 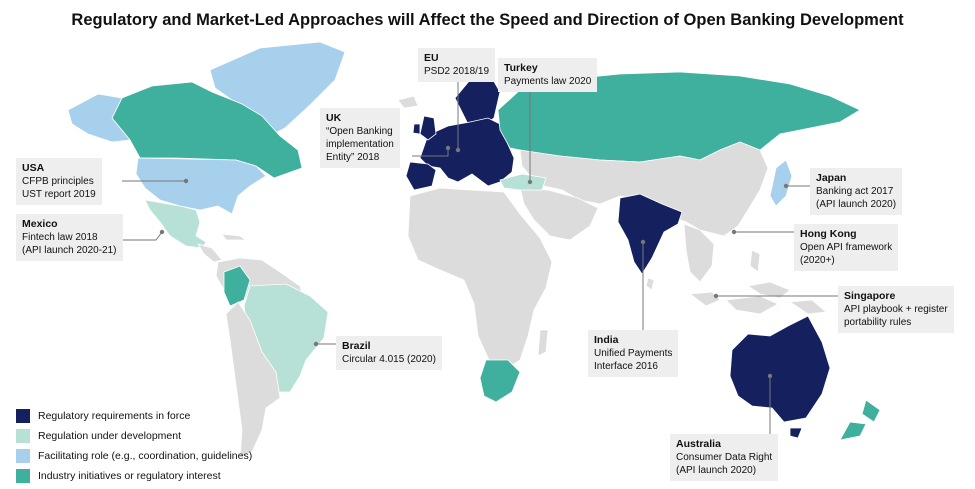 I want to click on legend-item: Regulatory requirements in force, so click(x=134, y=416).